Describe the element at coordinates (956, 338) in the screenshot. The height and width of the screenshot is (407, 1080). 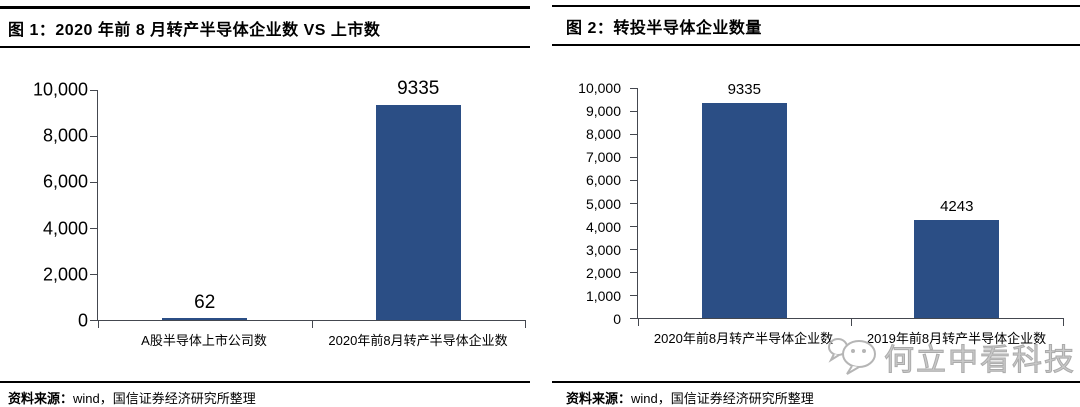
I see `x-axis-category-label: 2019年前8月转产半导体企业数` at that location.